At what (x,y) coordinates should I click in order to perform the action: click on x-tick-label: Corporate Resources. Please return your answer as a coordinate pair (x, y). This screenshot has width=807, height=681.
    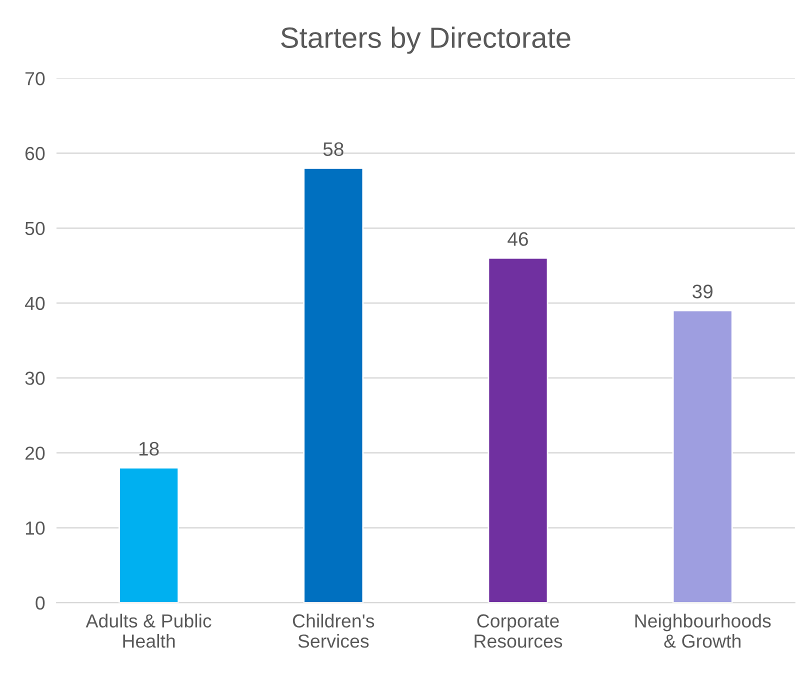
    Looking at the image, I should click on (518, 631).